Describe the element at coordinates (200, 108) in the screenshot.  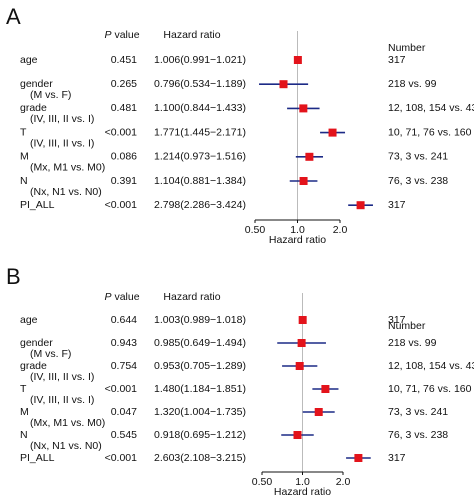
I see `hr-text: 1.100(0.844−1.433)` at that location.